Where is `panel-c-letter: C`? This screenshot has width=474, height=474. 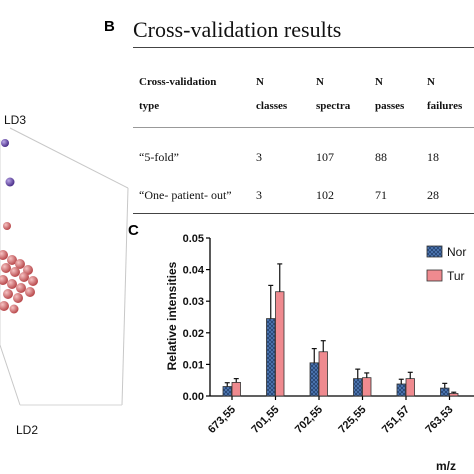 panel-c-letter: C is located at coordinates (133, 230).